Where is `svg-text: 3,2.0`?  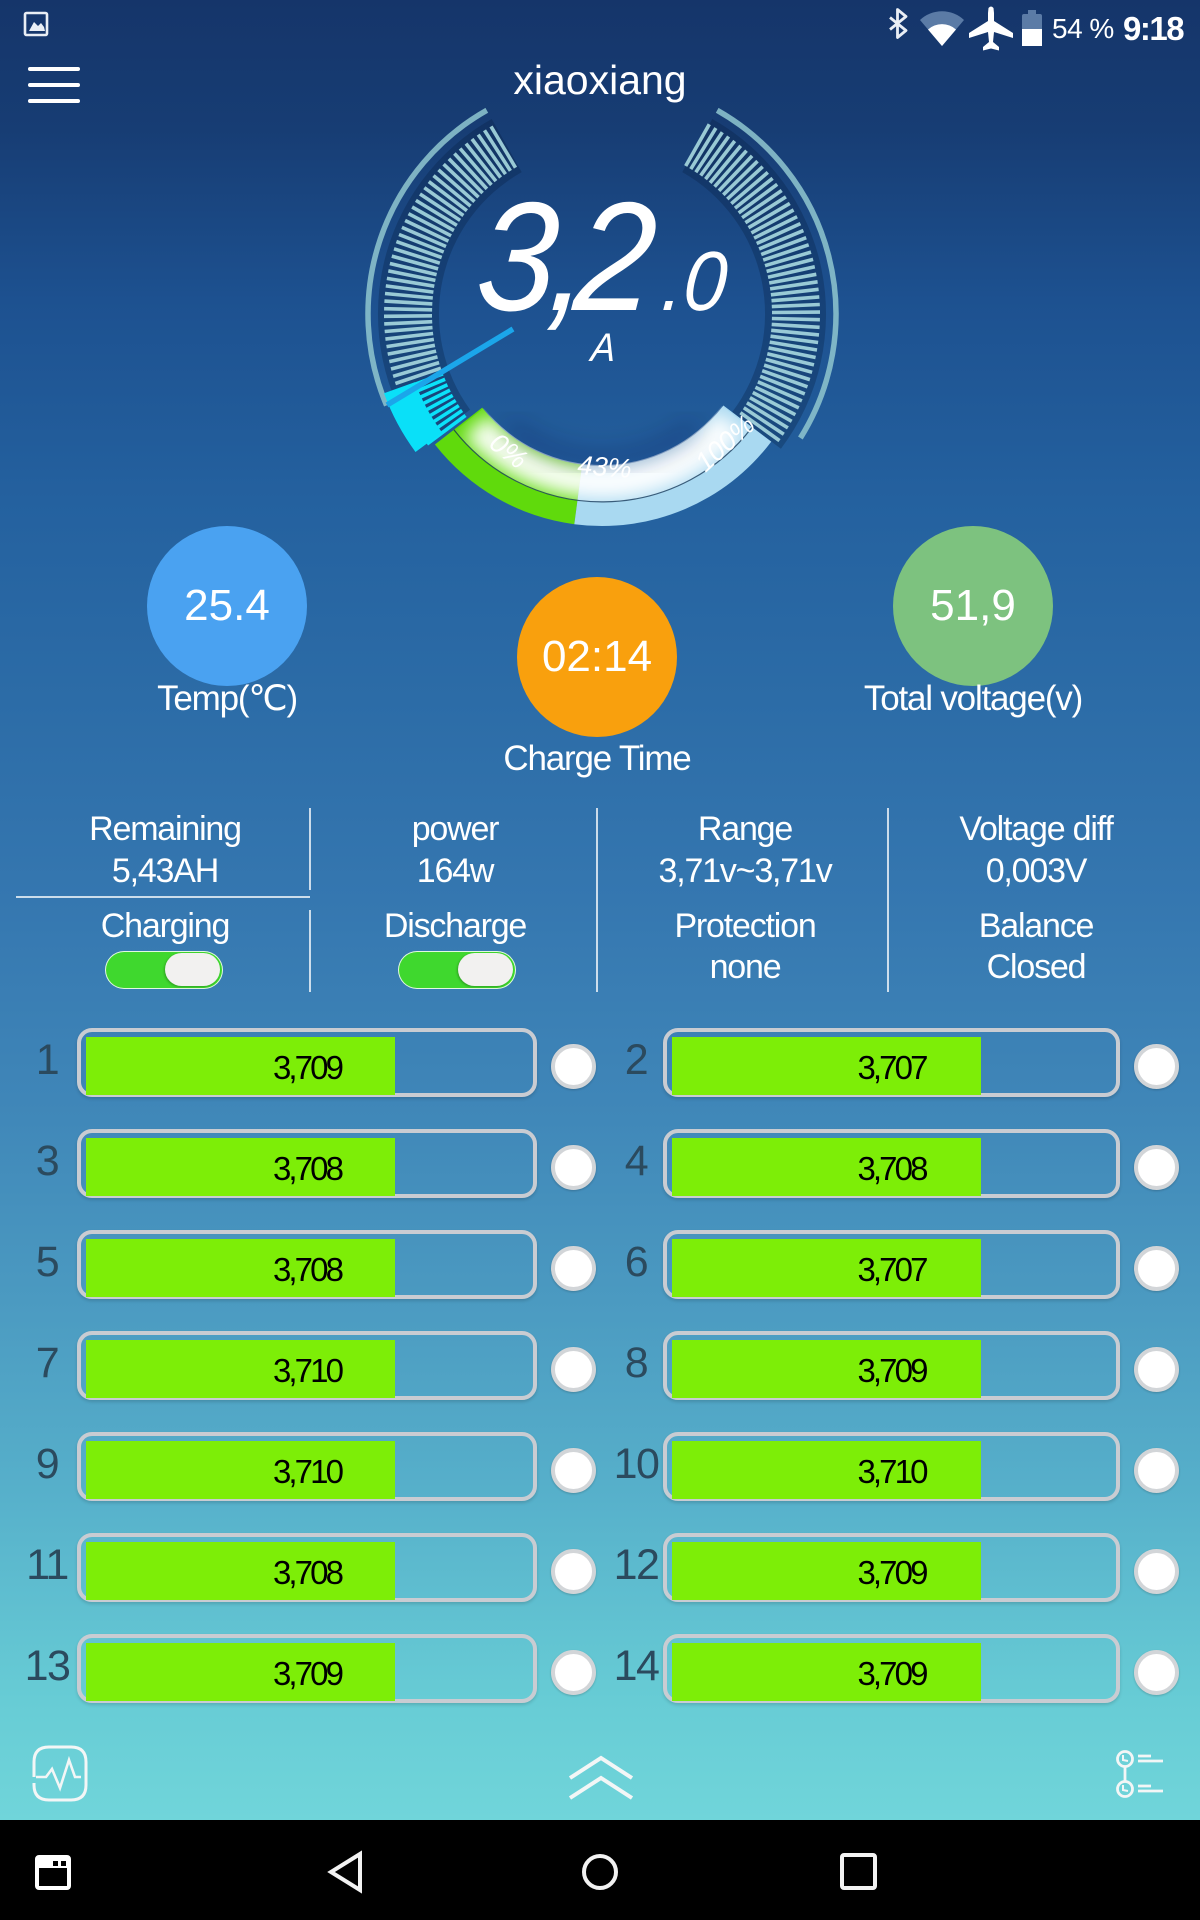 svg-text: 3,2.0 is located at coordinates (603, 257).